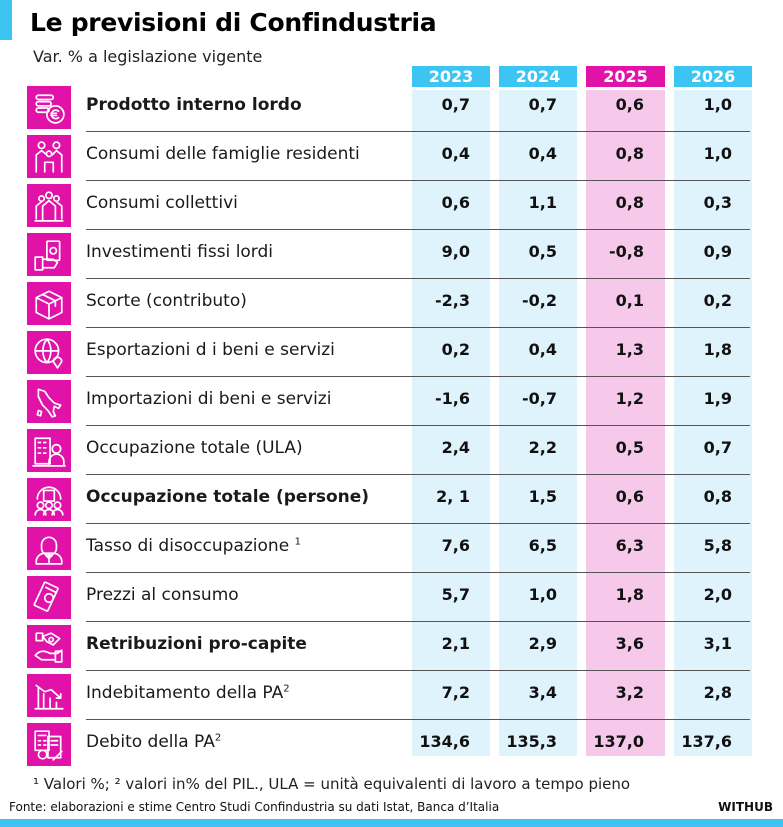 The height and width of the screenshot is (827, 783). I want to click on cell-value-2023: 7,6, so click(455, 545).